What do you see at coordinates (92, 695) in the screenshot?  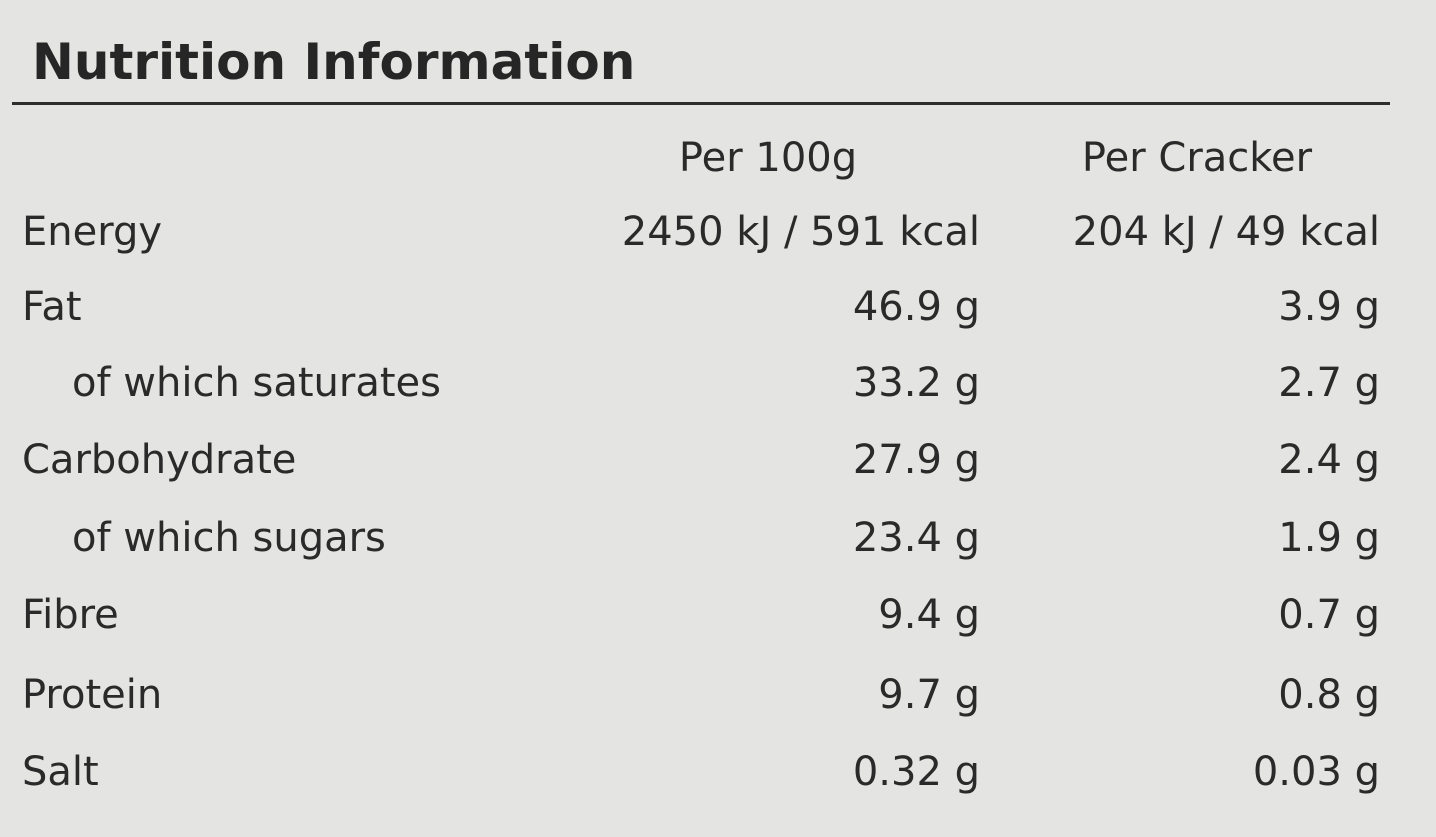 I see `row-label: Protein` at bounding box center [92, 695].